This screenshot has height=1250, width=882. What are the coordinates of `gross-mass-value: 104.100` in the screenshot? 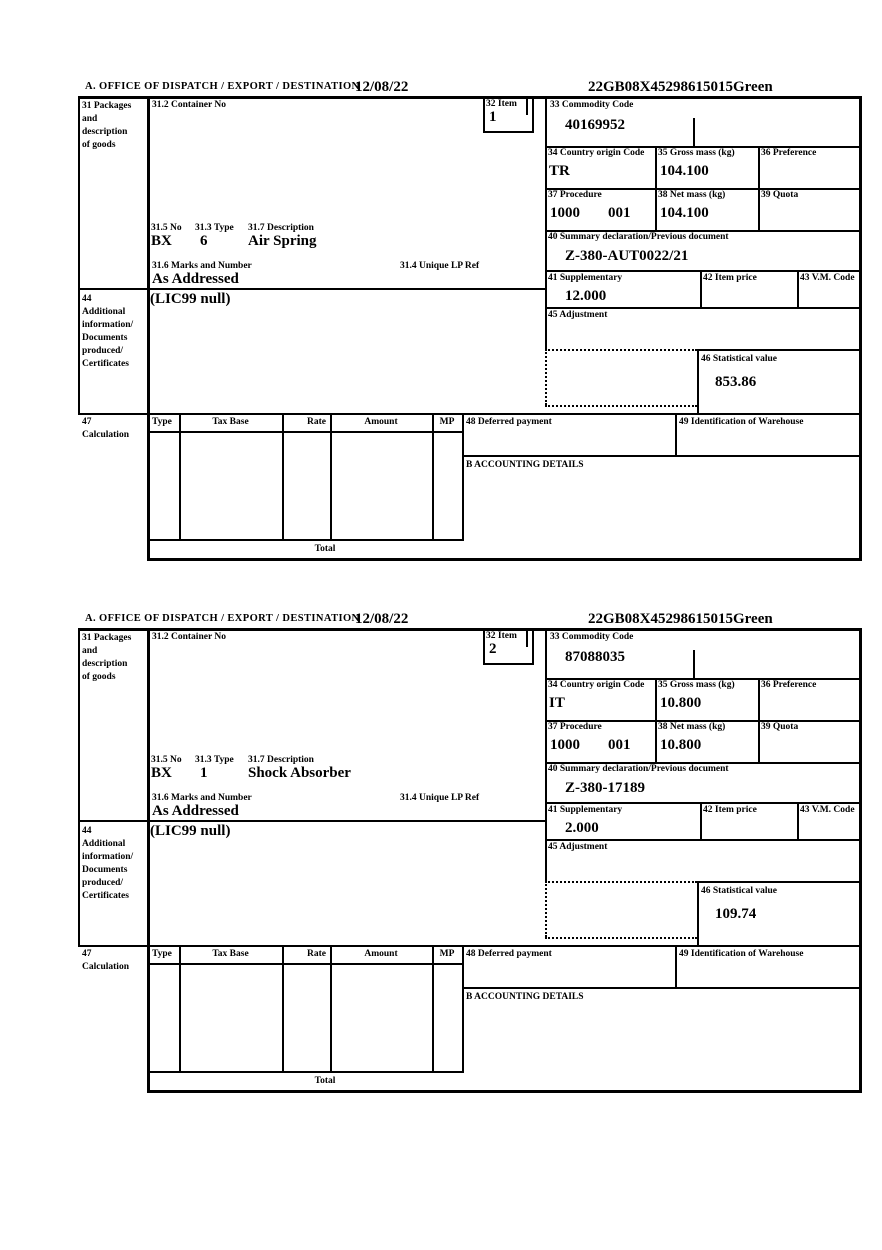 It's located at (684, 171).